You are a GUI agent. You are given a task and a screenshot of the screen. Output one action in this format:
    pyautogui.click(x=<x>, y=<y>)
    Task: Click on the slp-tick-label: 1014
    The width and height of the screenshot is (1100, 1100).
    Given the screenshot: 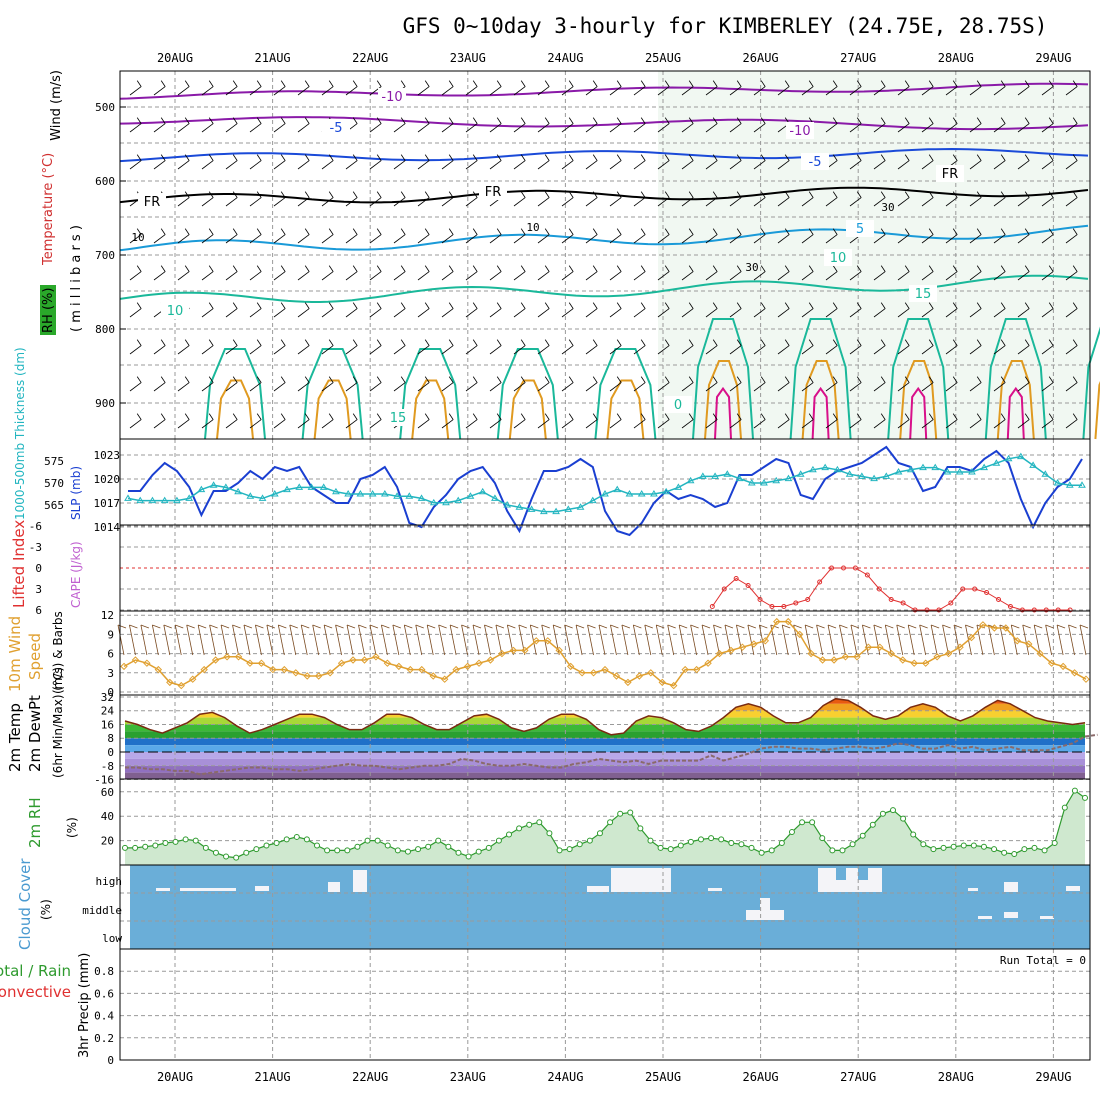 What is the action you would take?
    pyautogui.click(x=107, y=527)
    